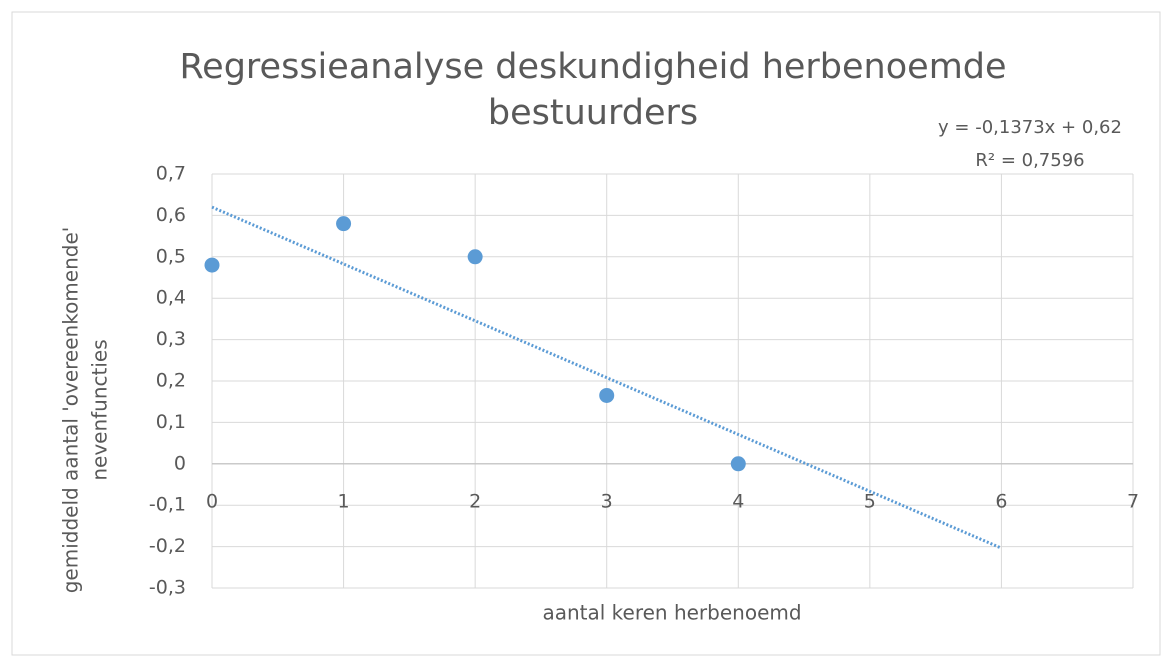 The height and width of the screenshot is (659, 1167). I want to click on y-tick-label: 0,3, so click(171, 339).